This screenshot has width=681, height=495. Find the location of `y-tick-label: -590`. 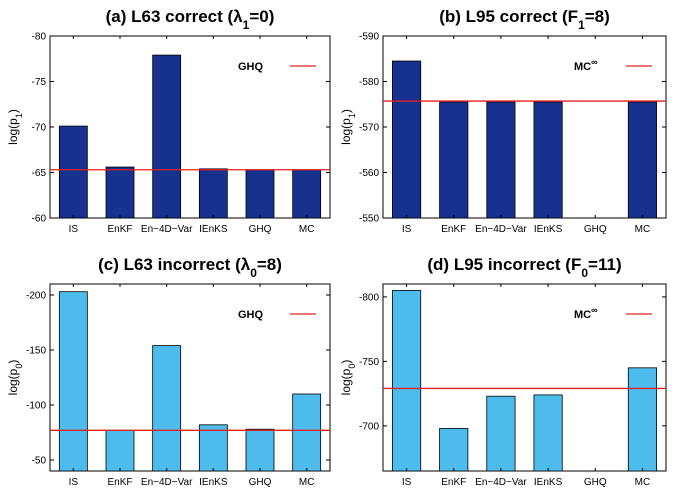

y-tick-label: -590 is located at coordinates (369, 37).